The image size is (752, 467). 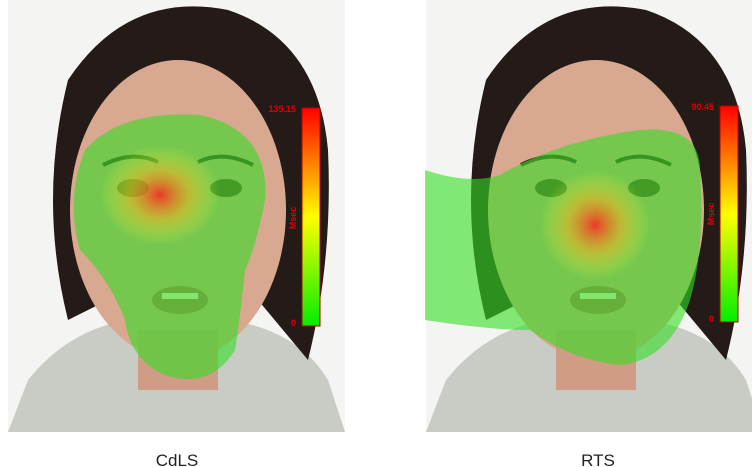 I want to click on caption: RTS, so click(x=598, y=459).